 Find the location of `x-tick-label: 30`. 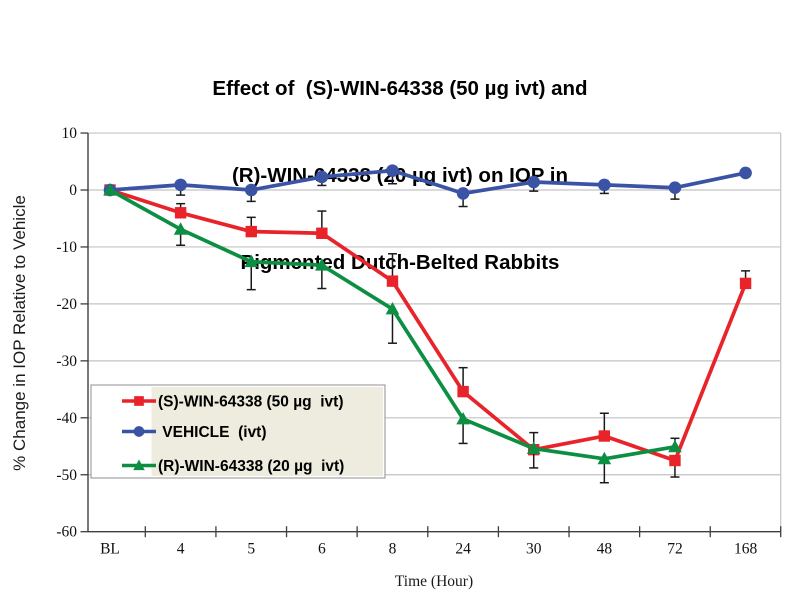

x-tick-label: 30 is located at coordinates (534, 549).